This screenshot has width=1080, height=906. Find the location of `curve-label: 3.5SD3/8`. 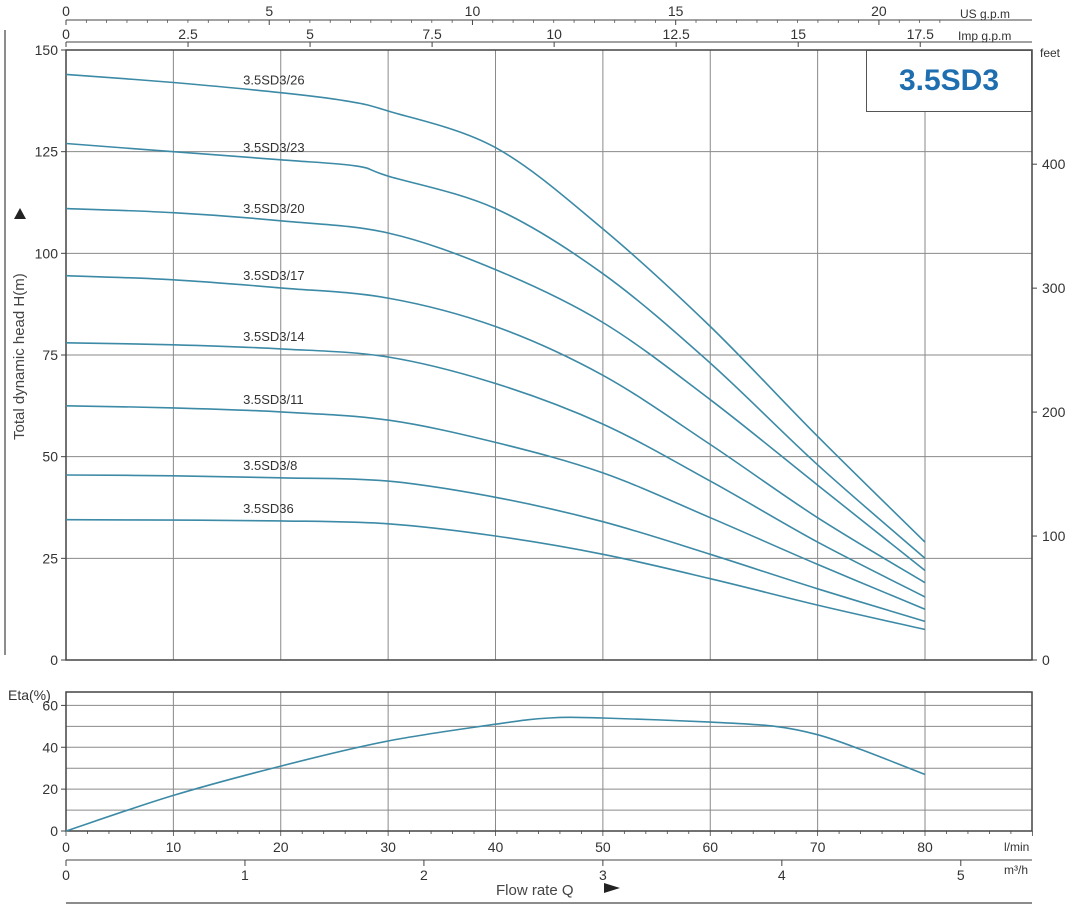

curve-label: 3.5SD3/8 is located at coordinates (270, 465).